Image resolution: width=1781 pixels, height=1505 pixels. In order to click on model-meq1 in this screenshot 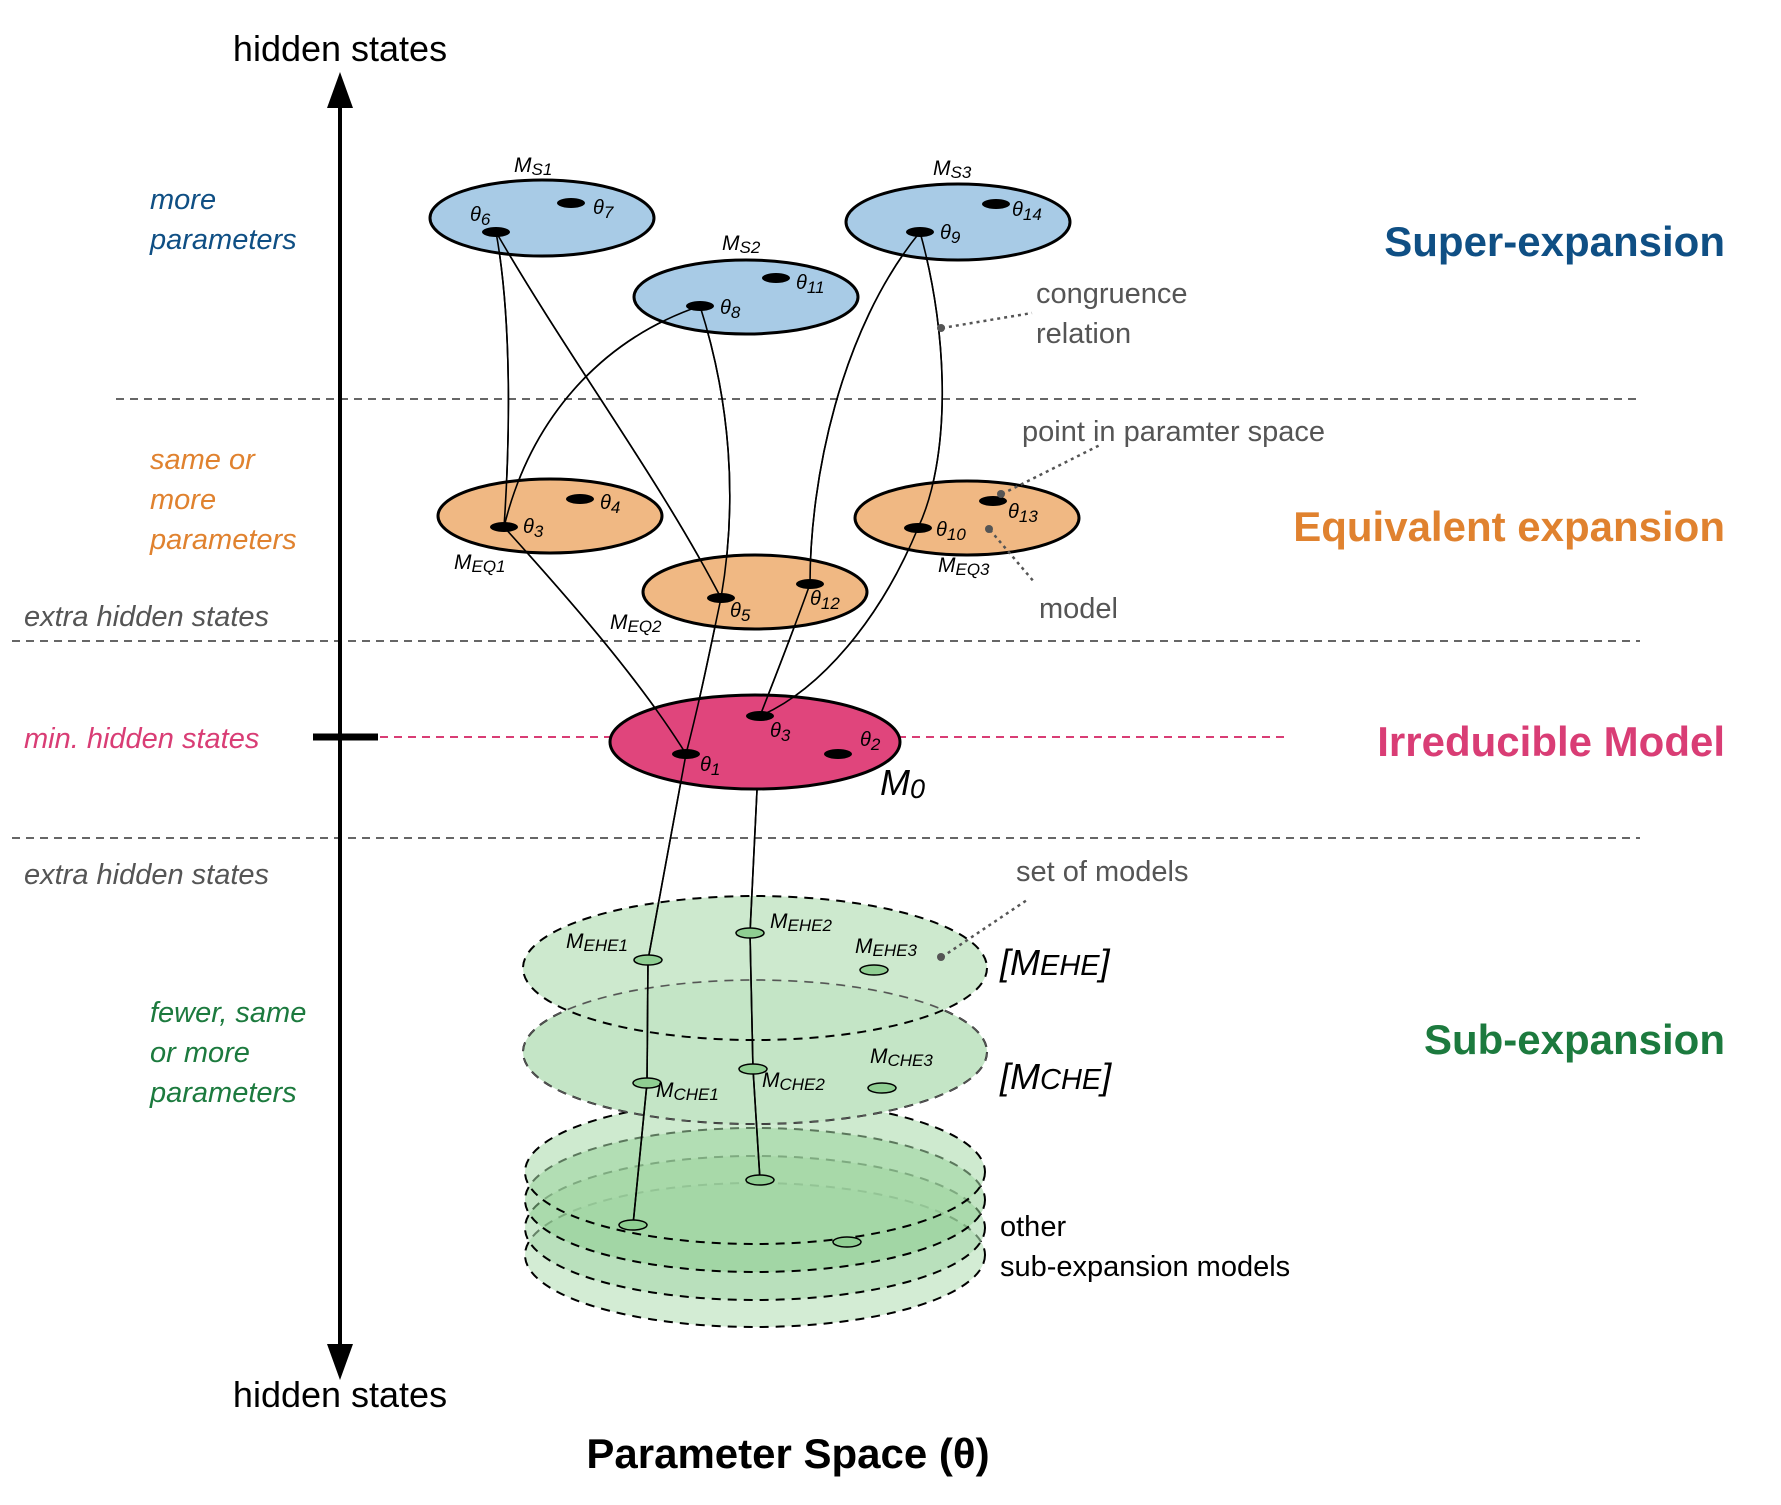, I will do `click(550, 516)`.